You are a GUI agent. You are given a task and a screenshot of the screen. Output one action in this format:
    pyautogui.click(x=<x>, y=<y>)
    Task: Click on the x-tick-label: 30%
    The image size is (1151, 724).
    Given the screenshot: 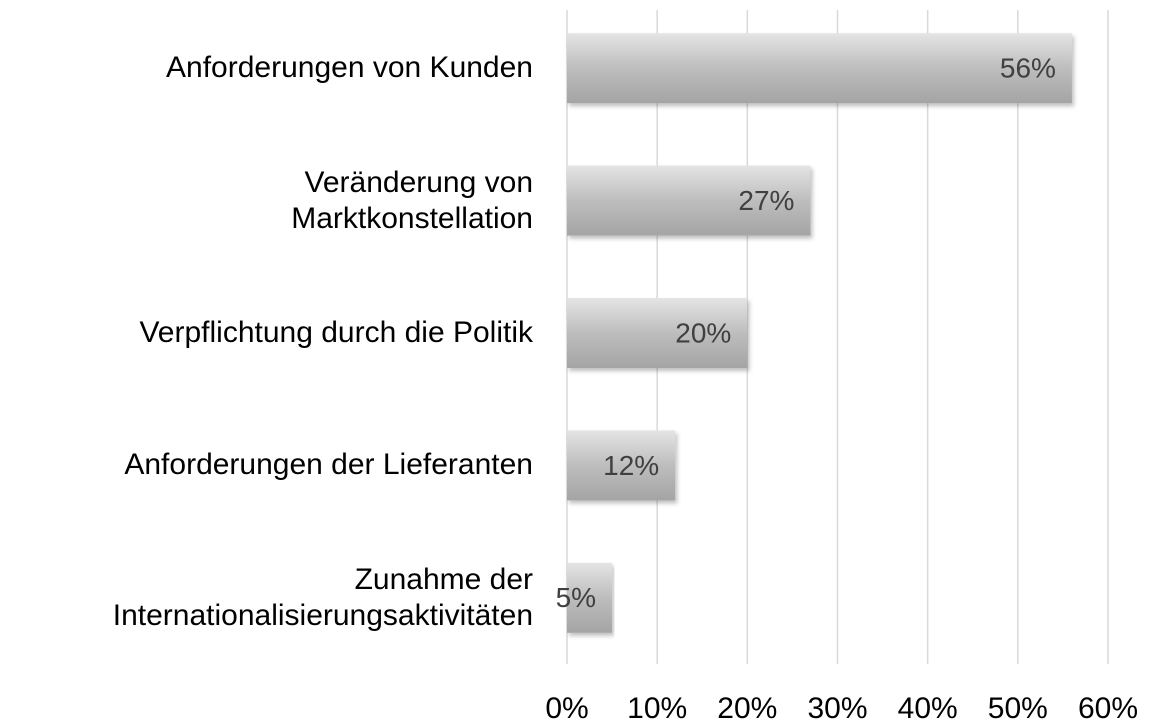 What is the action you would take?
    pyautogui.click(x=837, y=708)
    